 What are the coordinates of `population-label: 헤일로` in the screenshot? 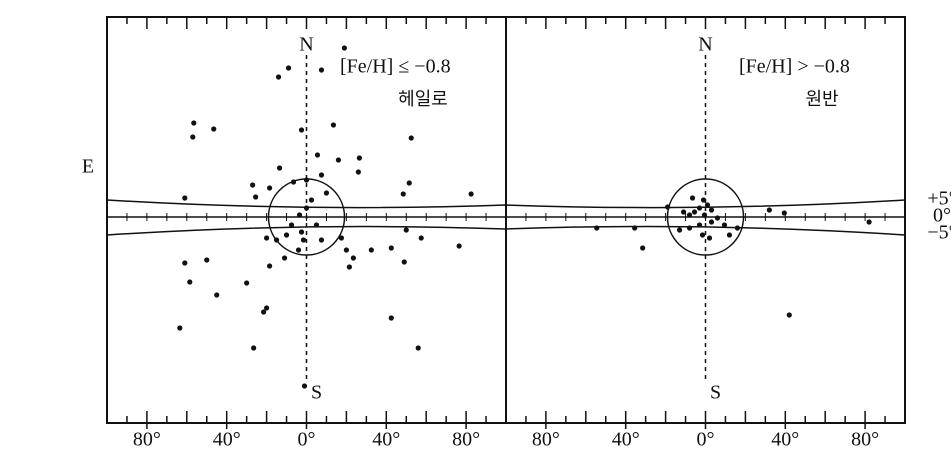 It's located at (423, 99).